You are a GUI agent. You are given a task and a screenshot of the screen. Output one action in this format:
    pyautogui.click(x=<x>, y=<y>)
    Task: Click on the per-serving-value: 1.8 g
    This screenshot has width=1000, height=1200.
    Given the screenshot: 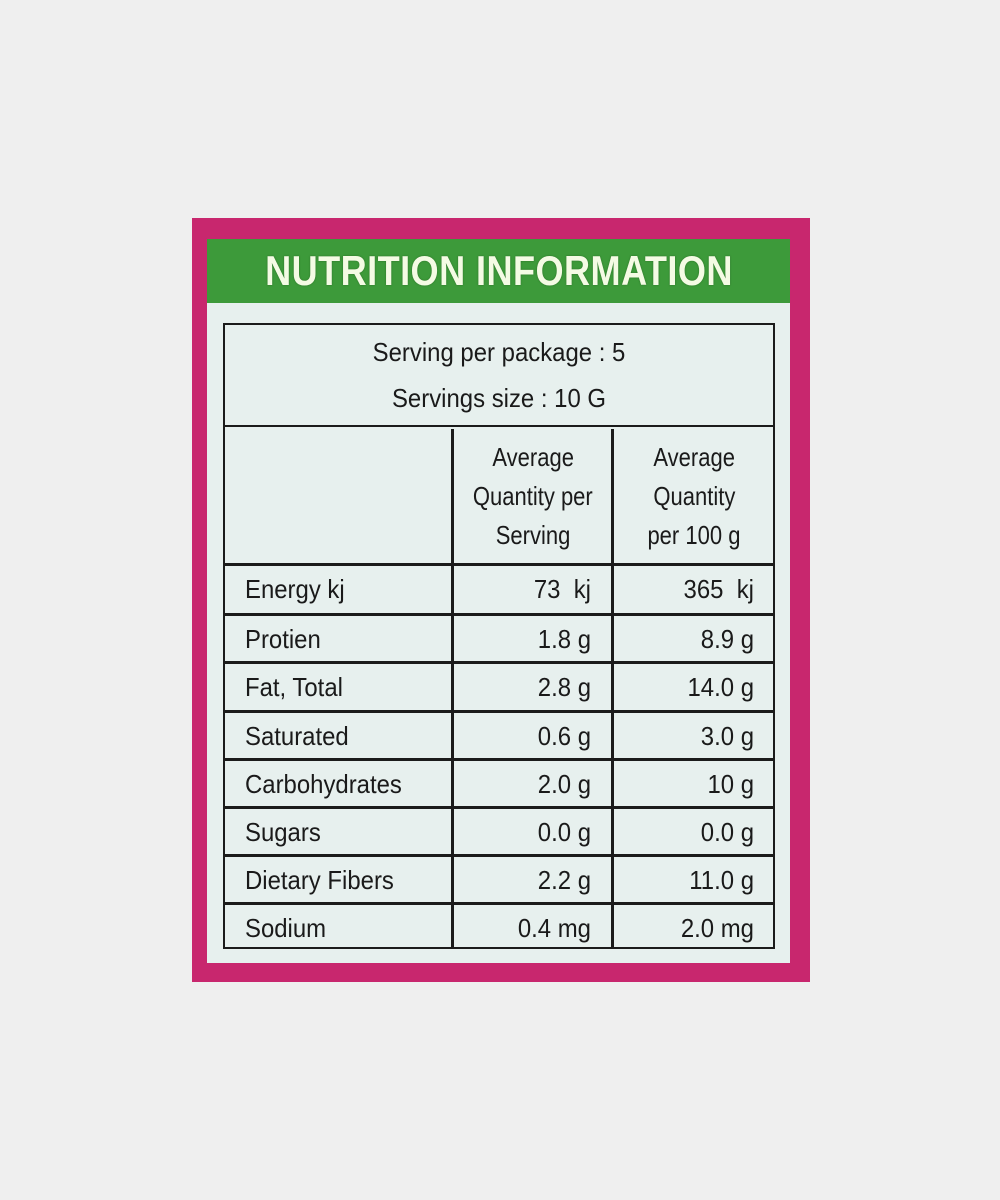 What is the action you would take?
    pyautogui.click(x=564, y=639)
    